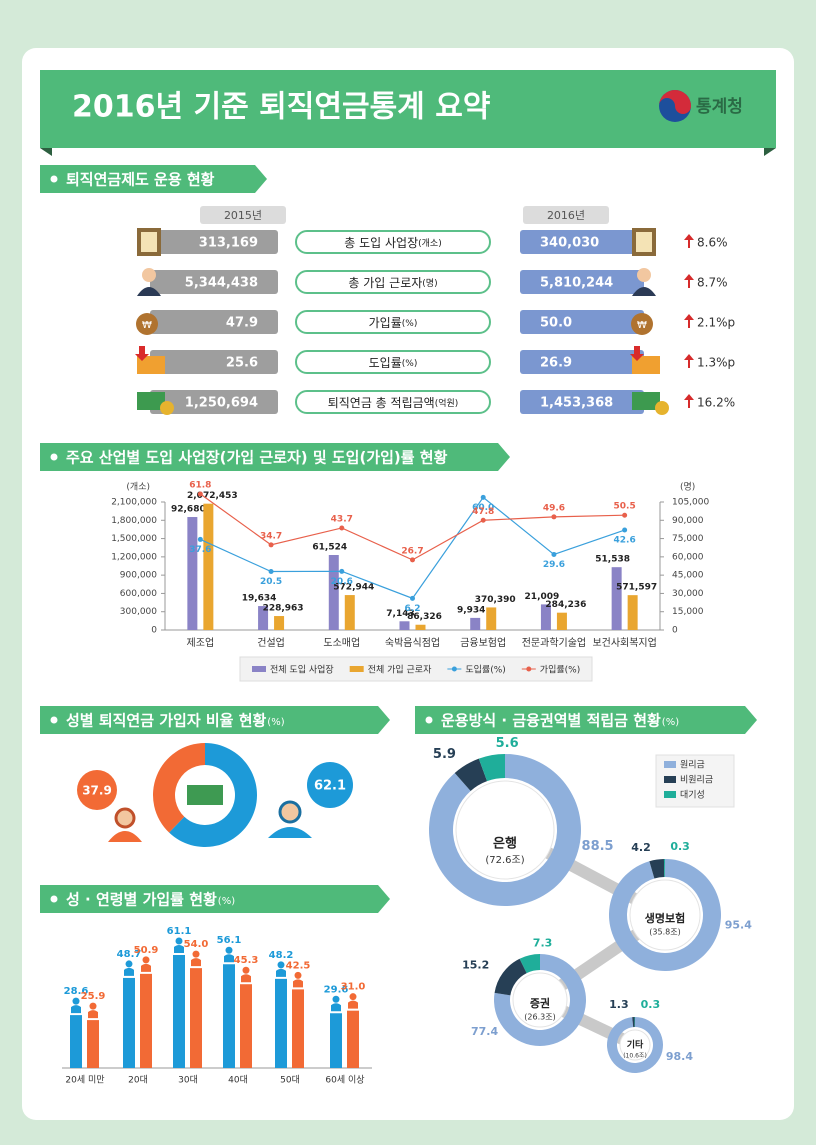 The width and height of the screenshot is (816, 1145). I want to click on category-amount: (72.6조), so click(504, 860).